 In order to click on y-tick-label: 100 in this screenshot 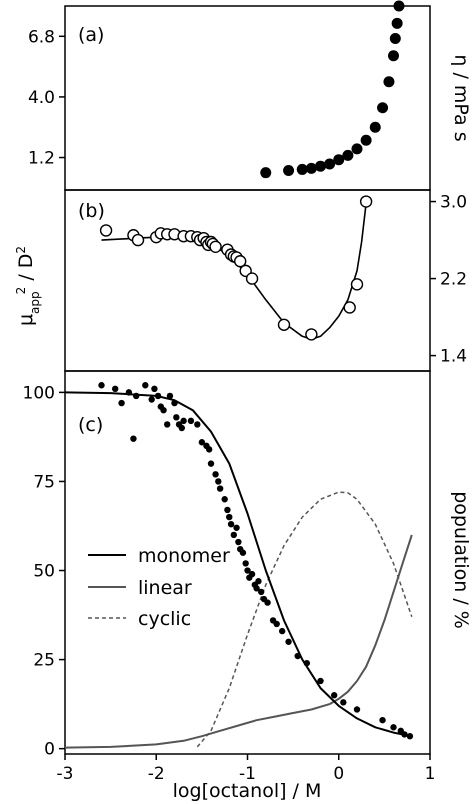, I will do `click(39, 393)`.